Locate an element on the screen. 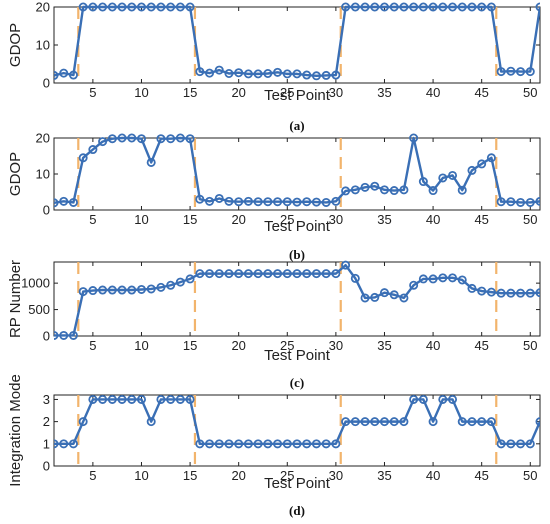 The image size is (550, 524). y-tick-label: 3 is located at coordinates (46, 399).